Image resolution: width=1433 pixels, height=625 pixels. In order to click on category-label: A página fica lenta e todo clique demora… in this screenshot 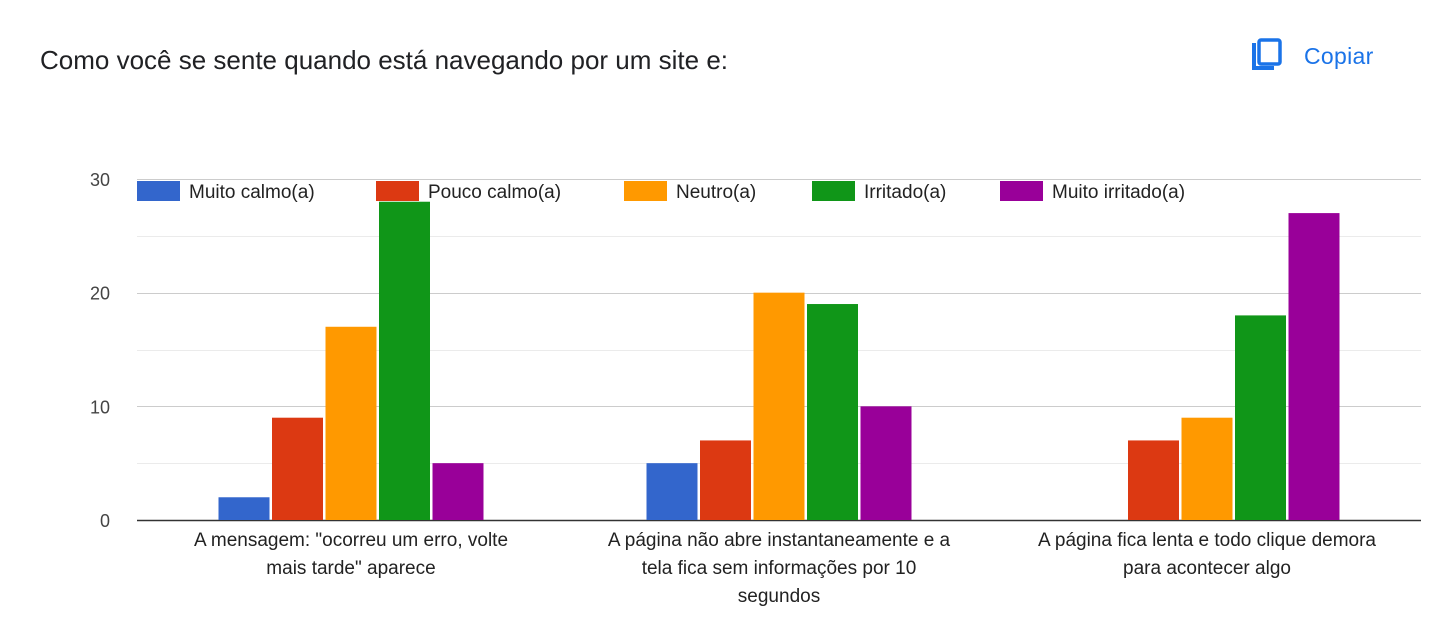, I will do `click(1207, 554)`.